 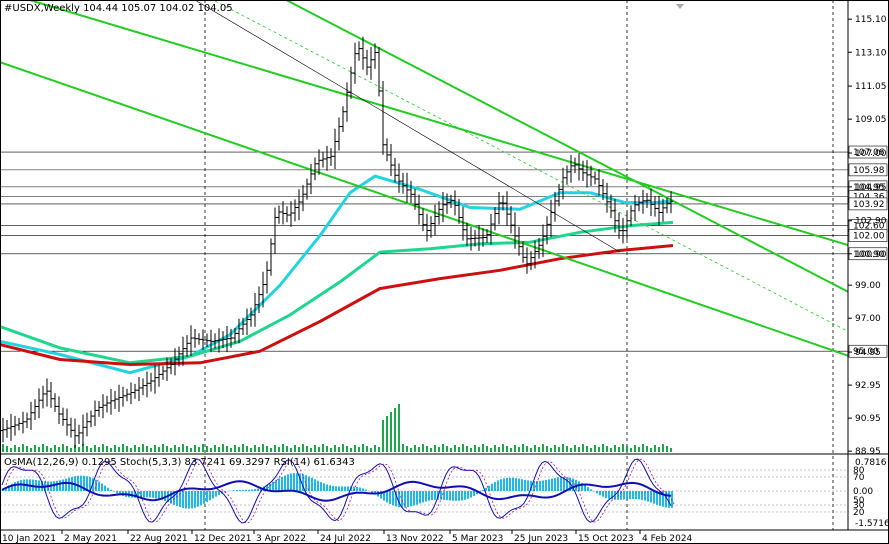 I want to click on oscillator-pane, so click(x=424, y=491).